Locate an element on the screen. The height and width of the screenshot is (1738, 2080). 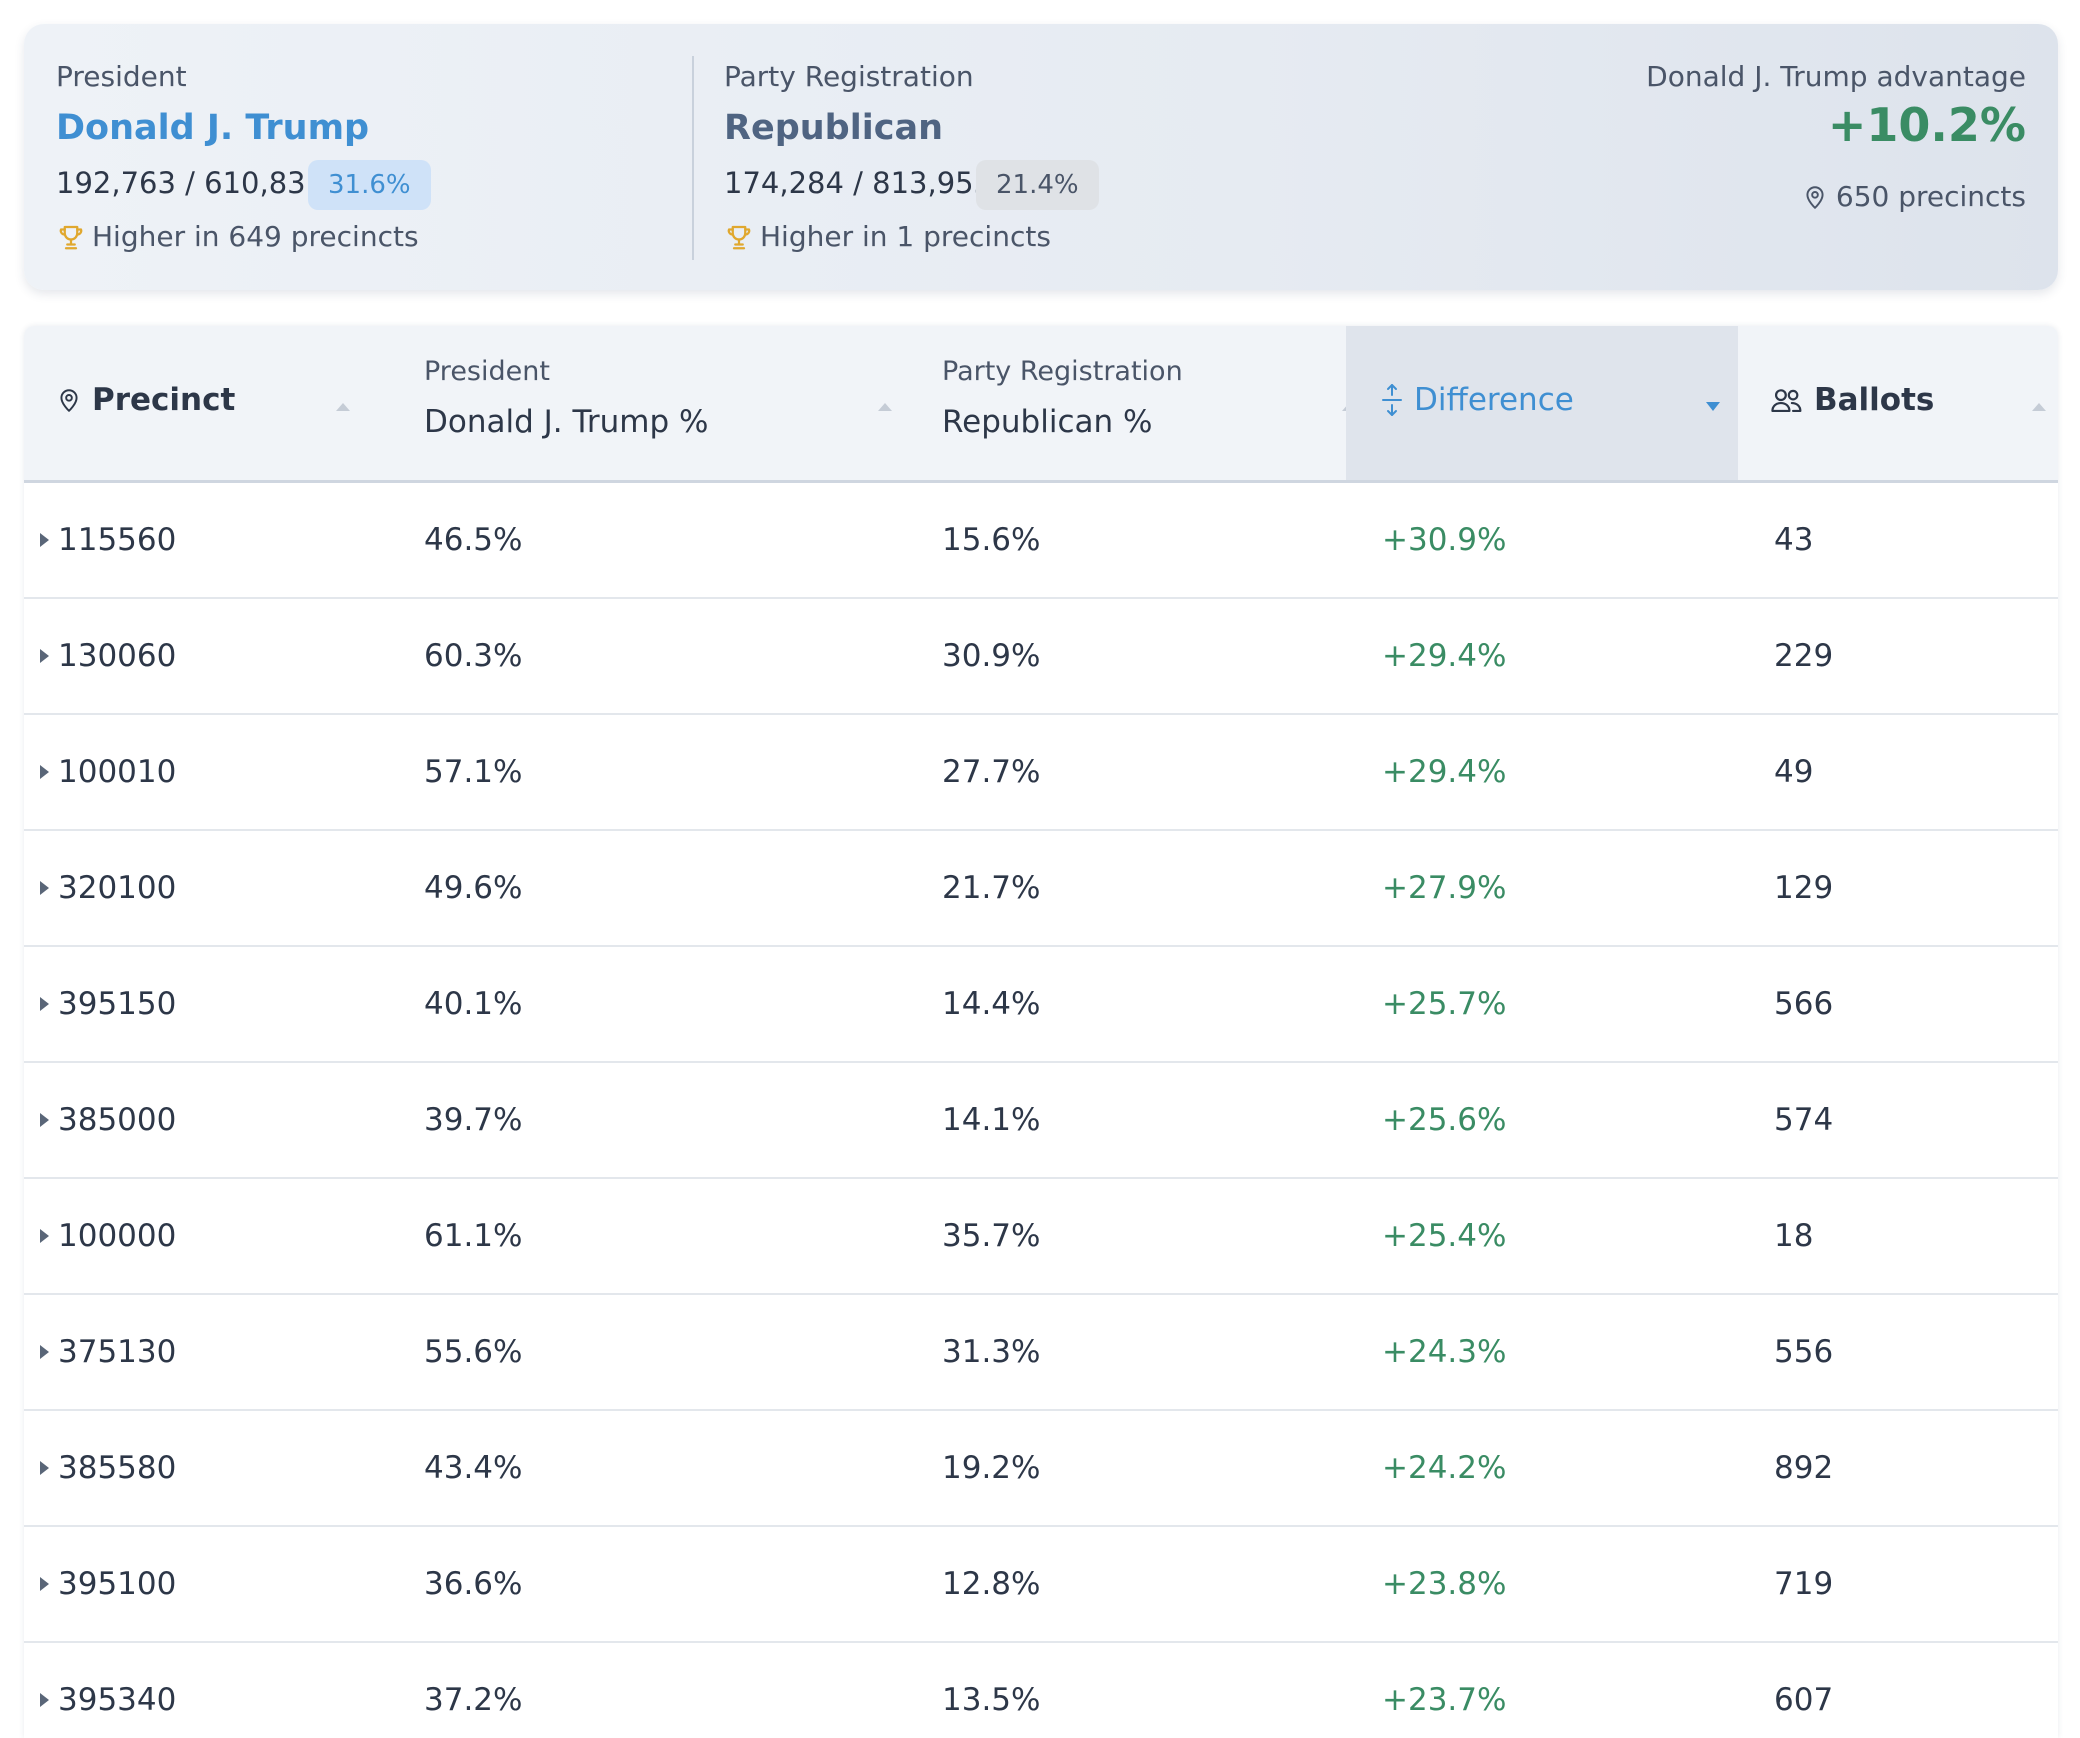
column-header-precinct: Precinct is located at coordinates (203, 403).